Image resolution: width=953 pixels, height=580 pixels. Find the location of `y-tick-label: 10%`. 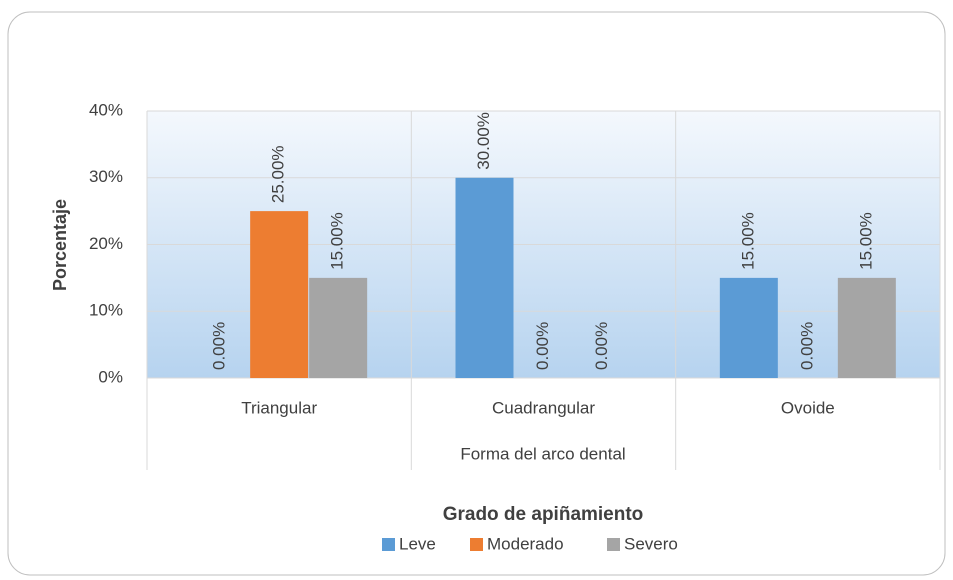

y-tick-label: 10% is located at coordinates (106, 310).